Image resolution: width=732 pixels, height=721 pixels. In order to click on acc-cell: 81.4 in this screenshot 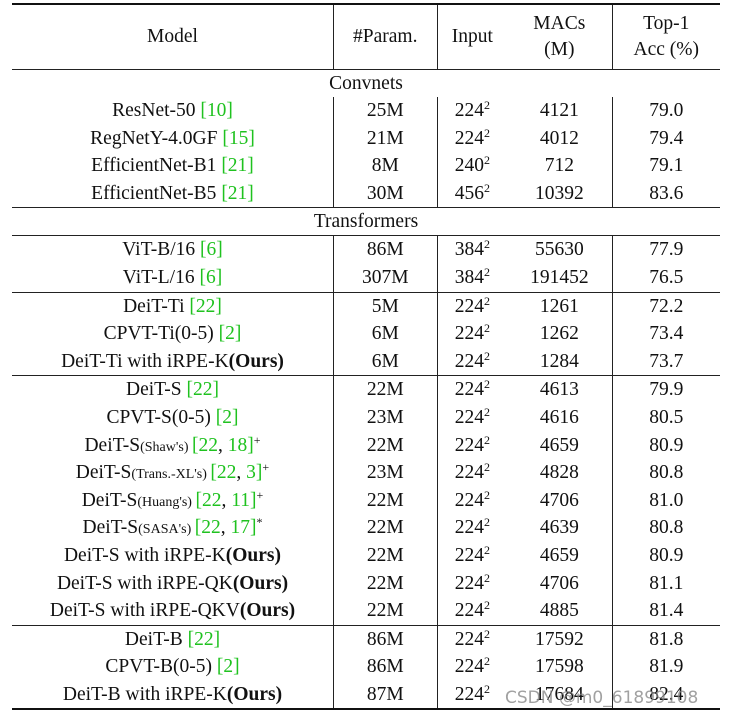, I will do `click(666, 611)`.